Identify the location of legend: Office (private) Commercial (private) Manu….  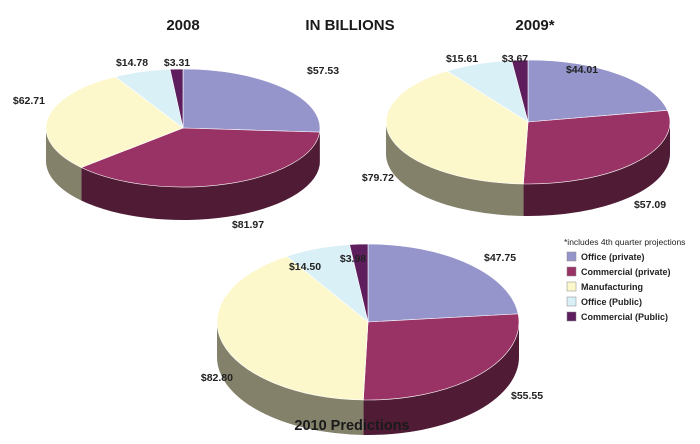
(618, 286).